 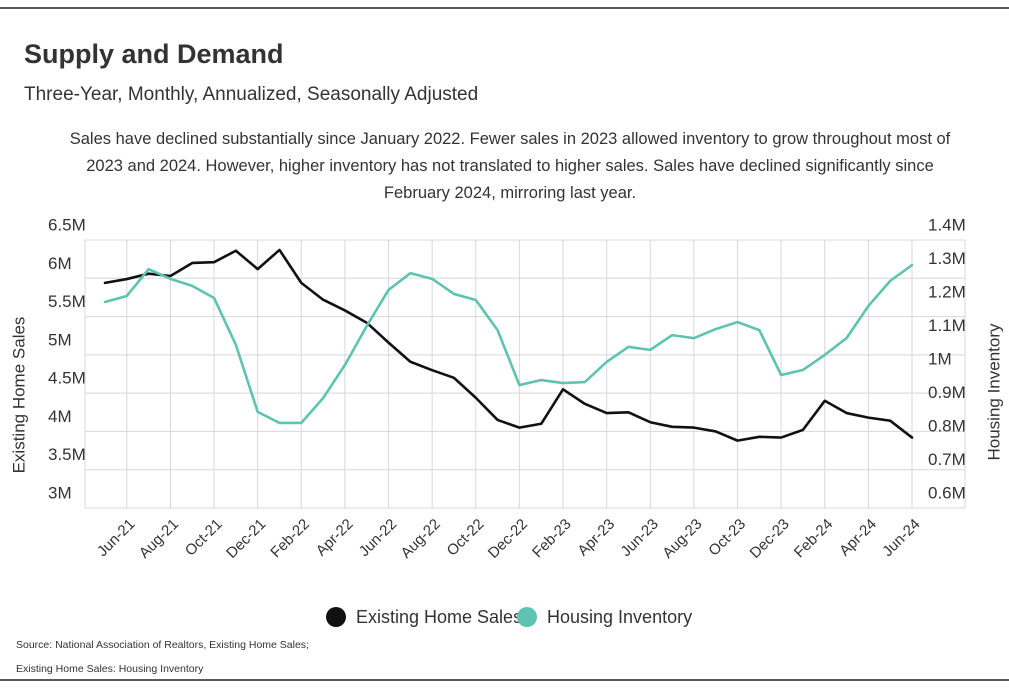 I want to click on y2-tick-label: 1.4M, so click(x=947, y=224).